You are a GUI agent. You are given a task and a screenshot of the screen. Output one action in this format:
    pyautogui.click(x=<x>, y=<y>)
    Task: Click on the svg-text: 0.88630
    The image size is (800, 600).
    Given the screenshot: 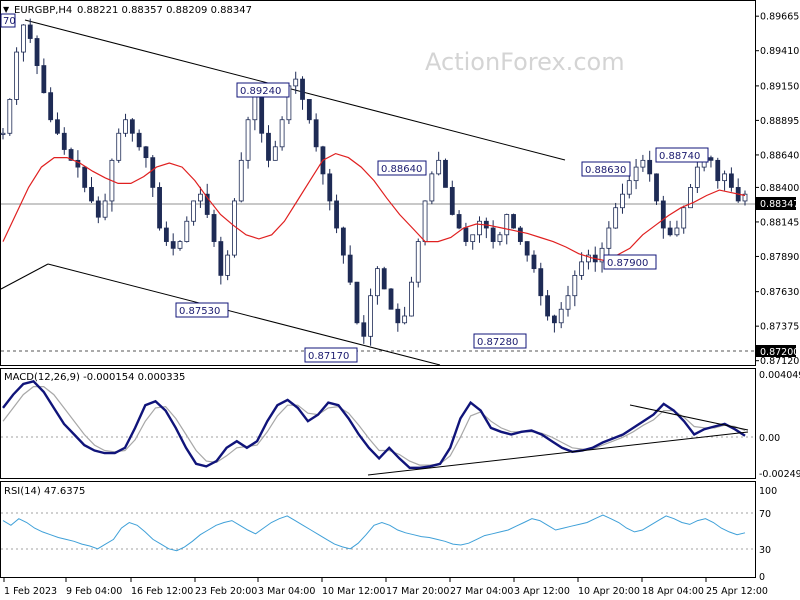 What is the action you would take?
    pyautogui.click(x=605, y=170)
    